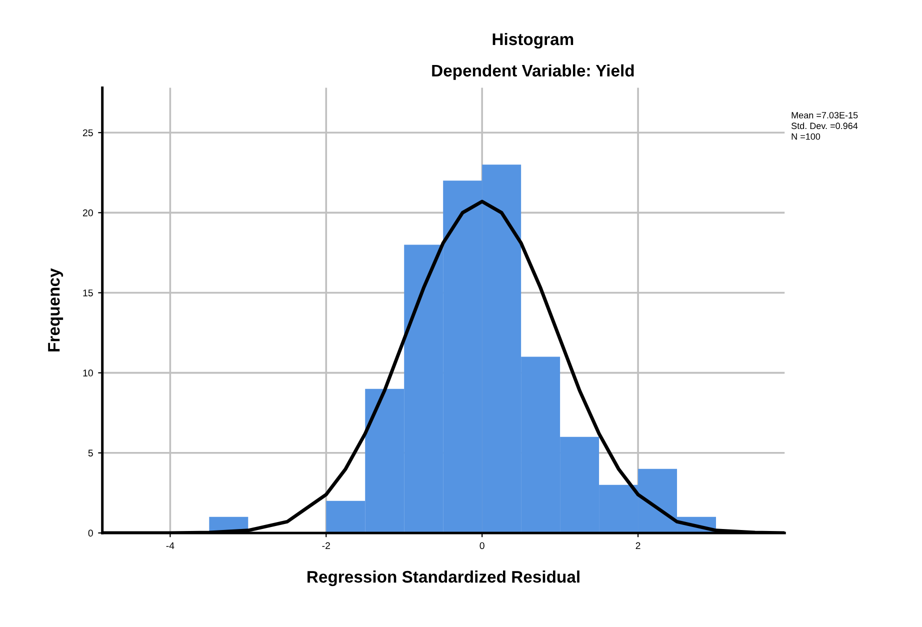  Describe the element at coordinates (533, 40) in the screenshot. I see `chart-title: Histogram` at that location.